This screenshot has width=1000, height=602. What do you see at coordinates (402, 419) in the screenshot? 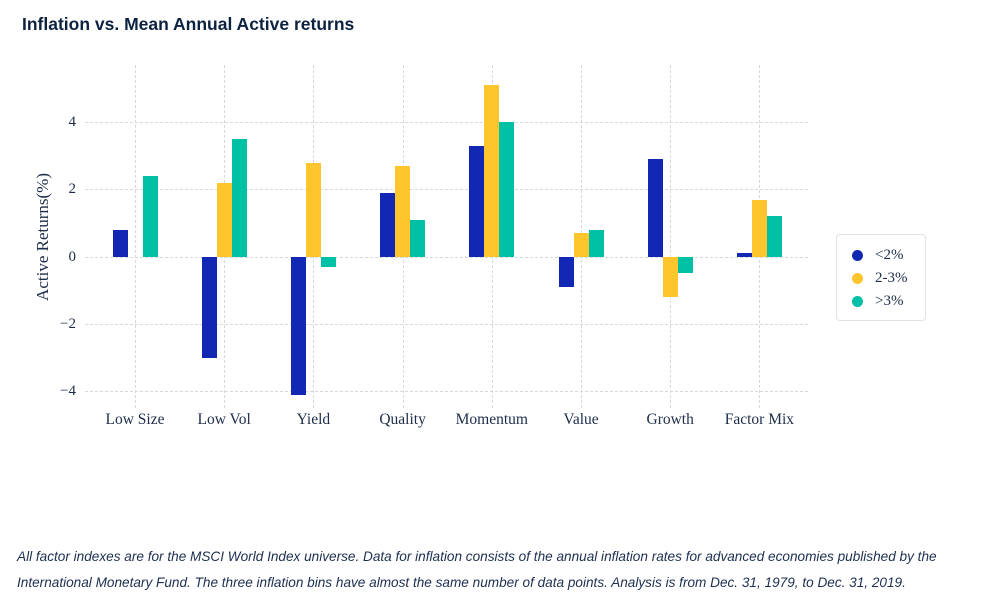
I see `x-tick-label: Quality` at bounding box center [402, 419].